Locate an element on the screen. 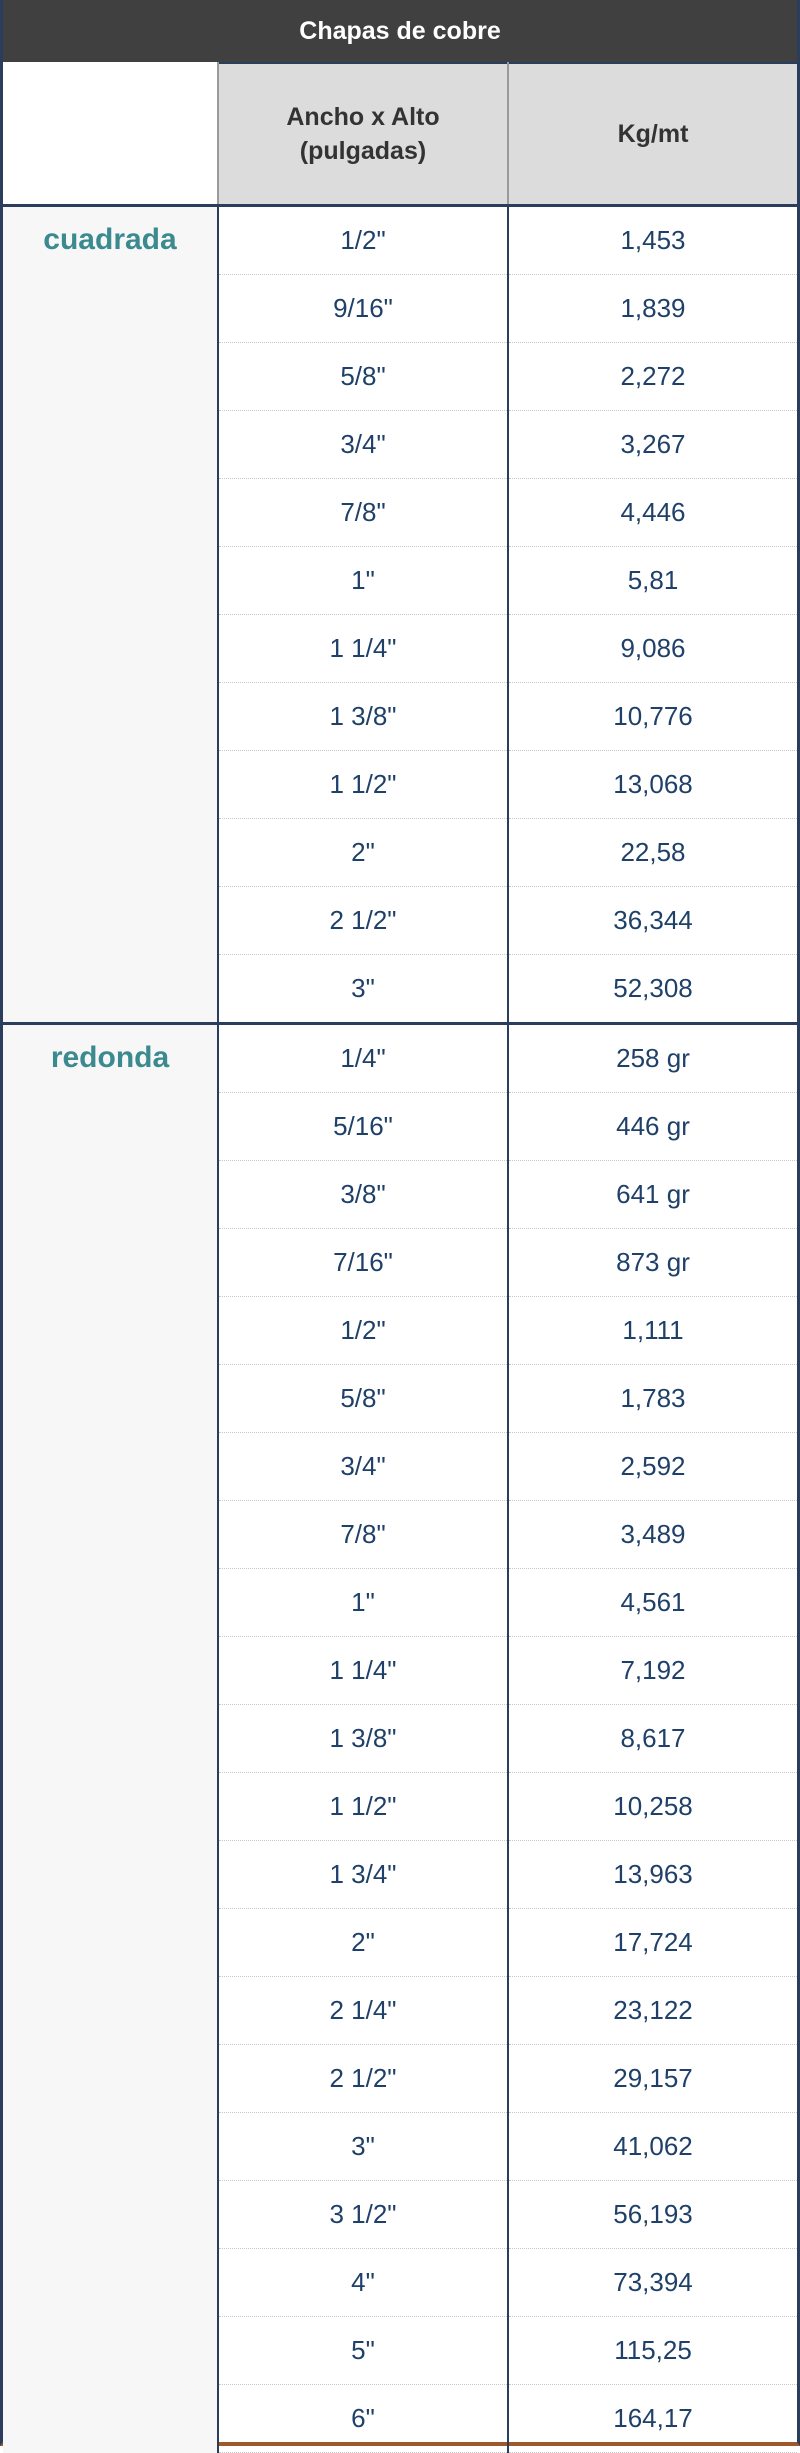  weight-cell: 446 gr is located at coordinates (652, 1126).